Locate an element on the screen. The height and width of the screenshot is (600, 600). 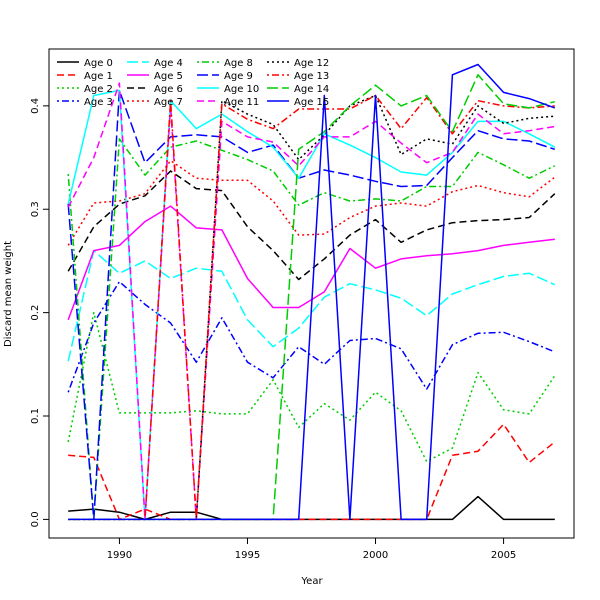
x-axis: 1990 1995 2000 2005 is located at coordinates (311, 549).